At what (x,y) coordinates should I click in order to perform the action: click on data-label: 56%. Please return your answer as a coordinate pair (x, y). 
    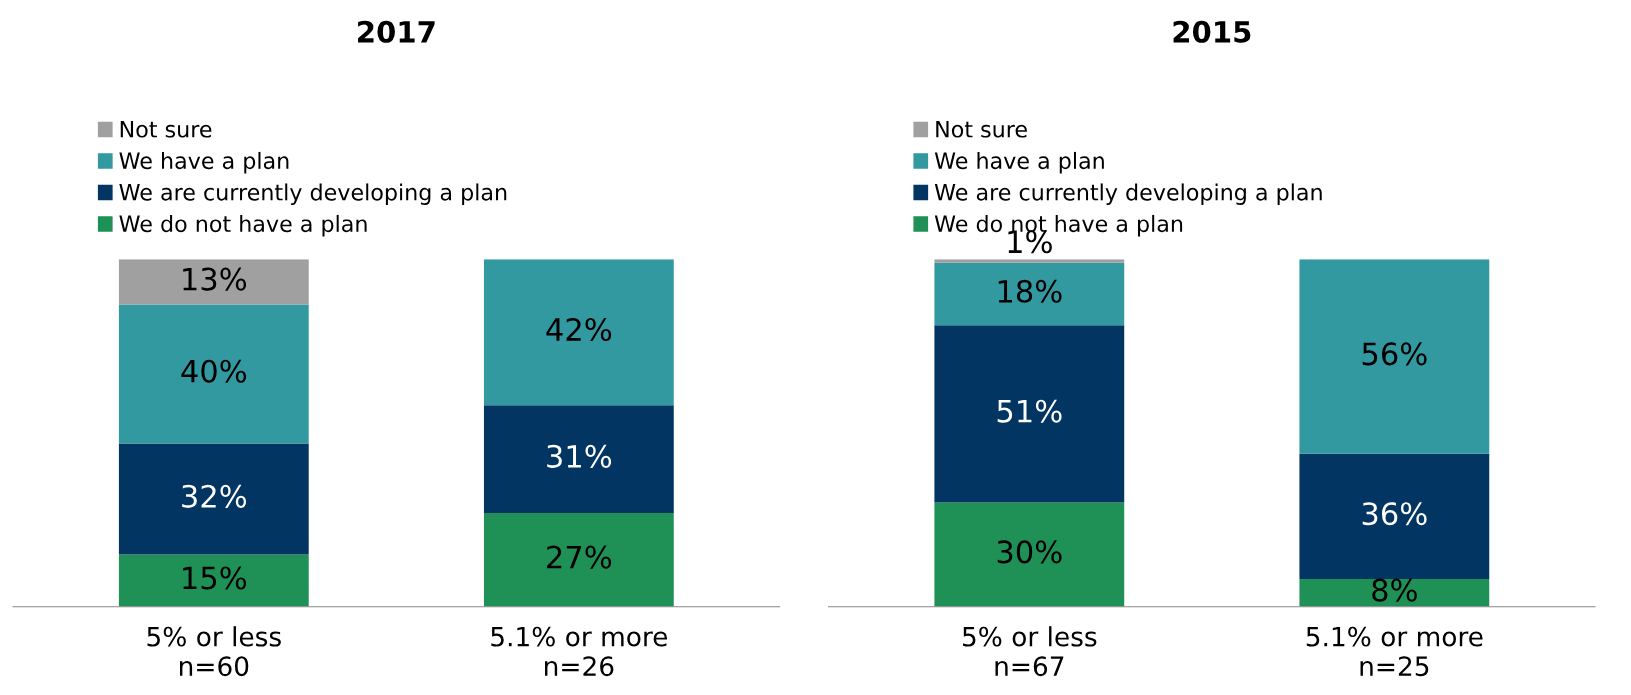
    Looking at the image, I should click on (1394, 354).